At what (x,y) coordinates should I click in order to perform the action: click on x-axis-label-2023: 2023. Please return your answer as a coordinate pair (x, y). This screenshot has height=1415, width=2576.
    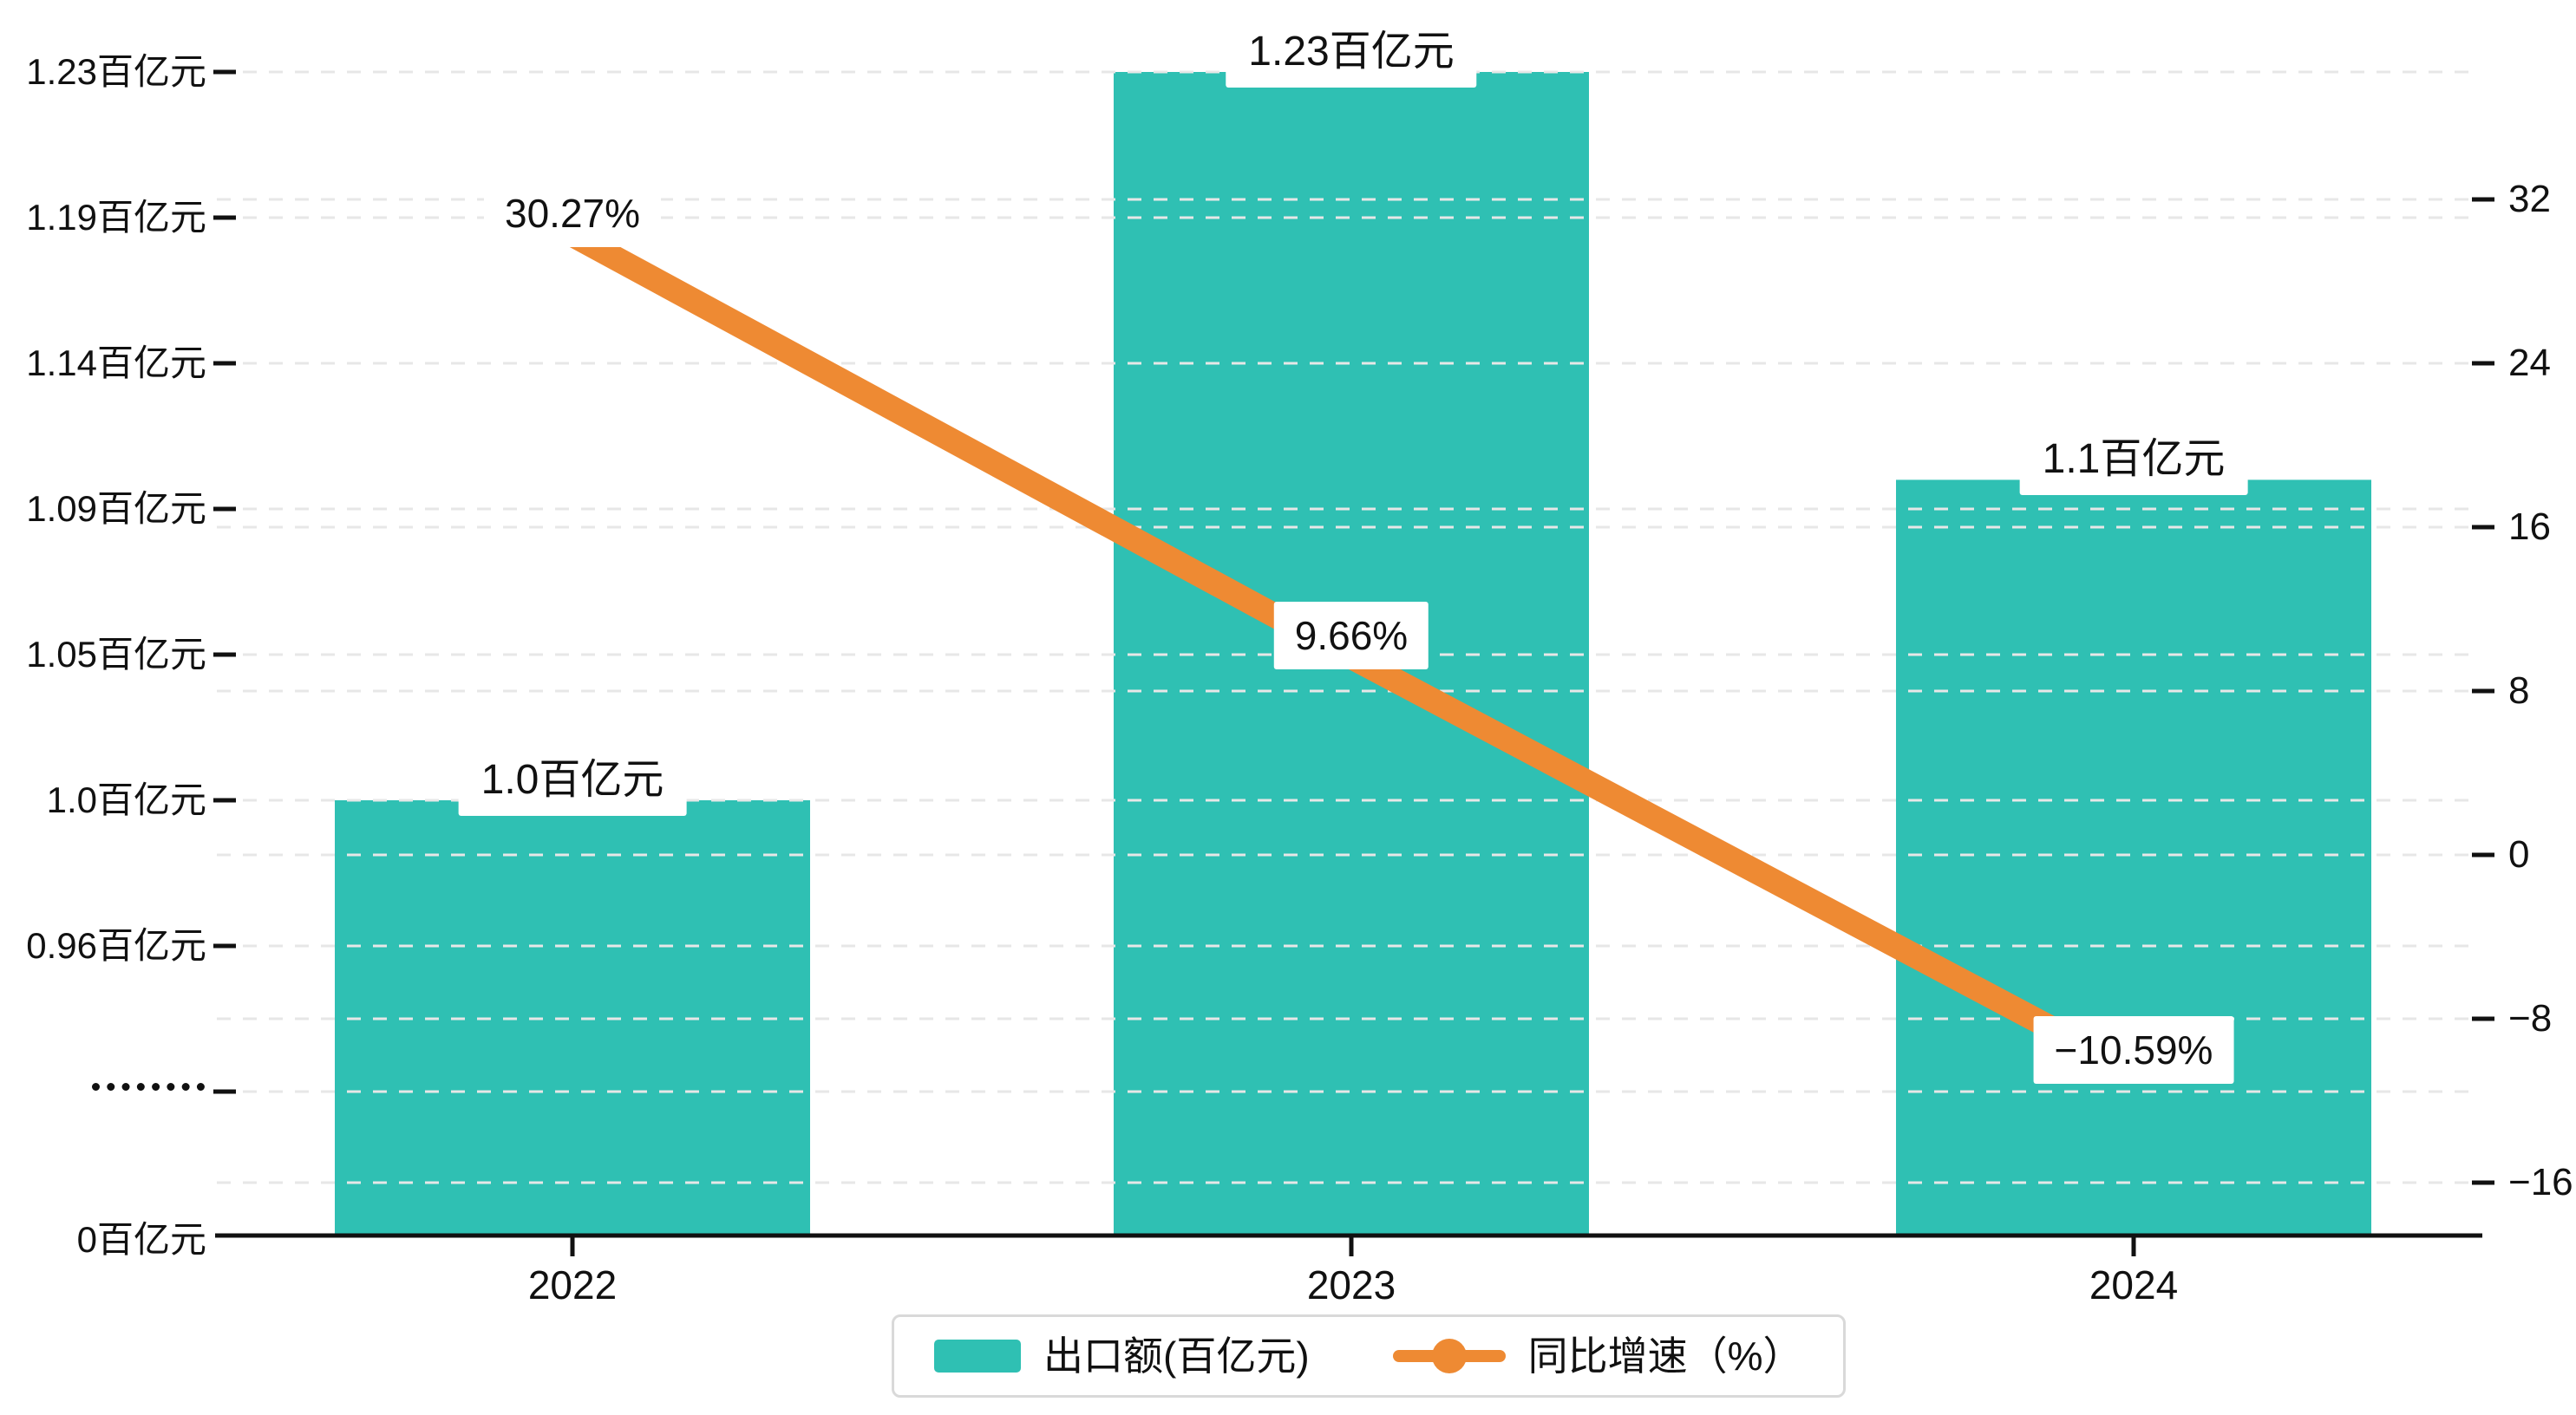
    Looking at the image, I should click on (1351, 1284).